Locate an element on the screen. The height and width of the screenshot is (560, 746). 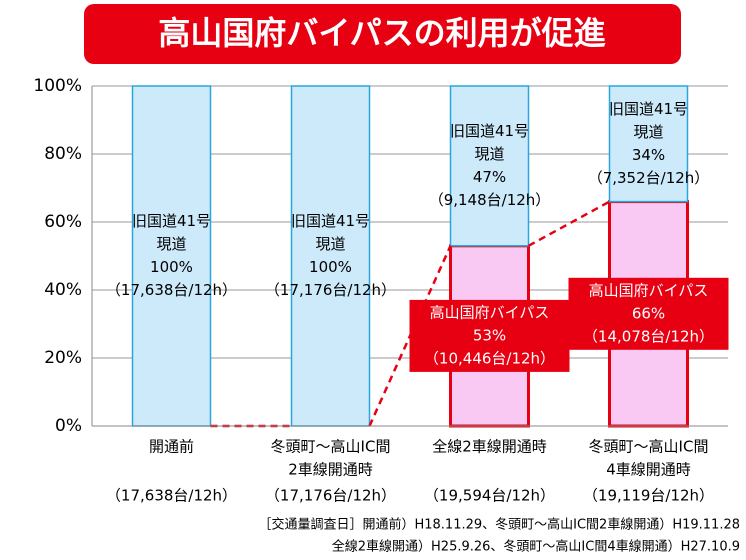
x-tick-label: 2車線開通時 is located at coordinates (330, 470).